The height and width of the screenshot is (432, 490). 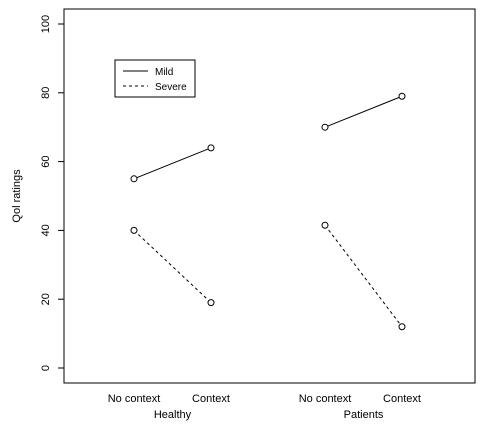 I want to click on legend: Mild Severe, so click(x=155, y=78).